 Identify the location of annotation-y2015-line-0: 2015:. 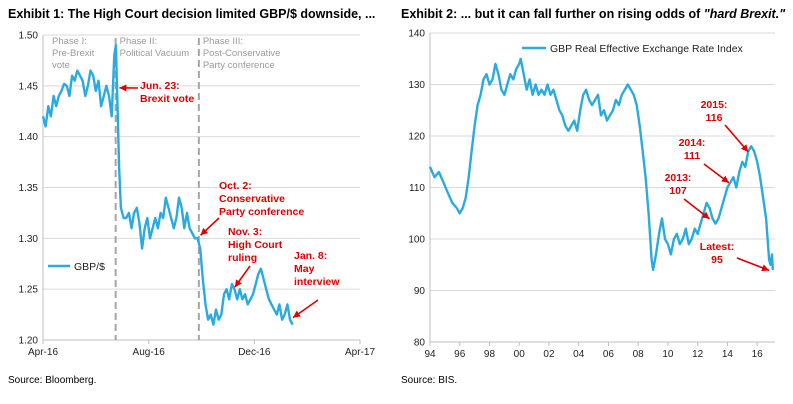
(714, 105).